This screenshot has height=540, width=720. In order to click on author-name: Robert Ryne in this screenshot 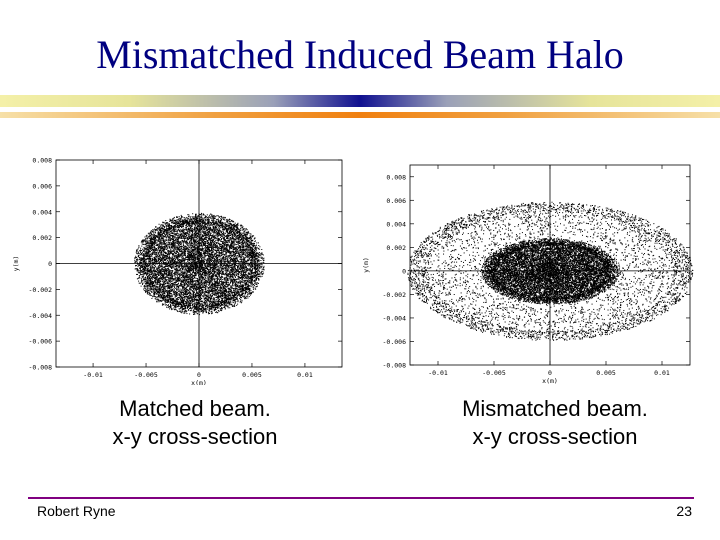, I will do `click(76, 511)`.